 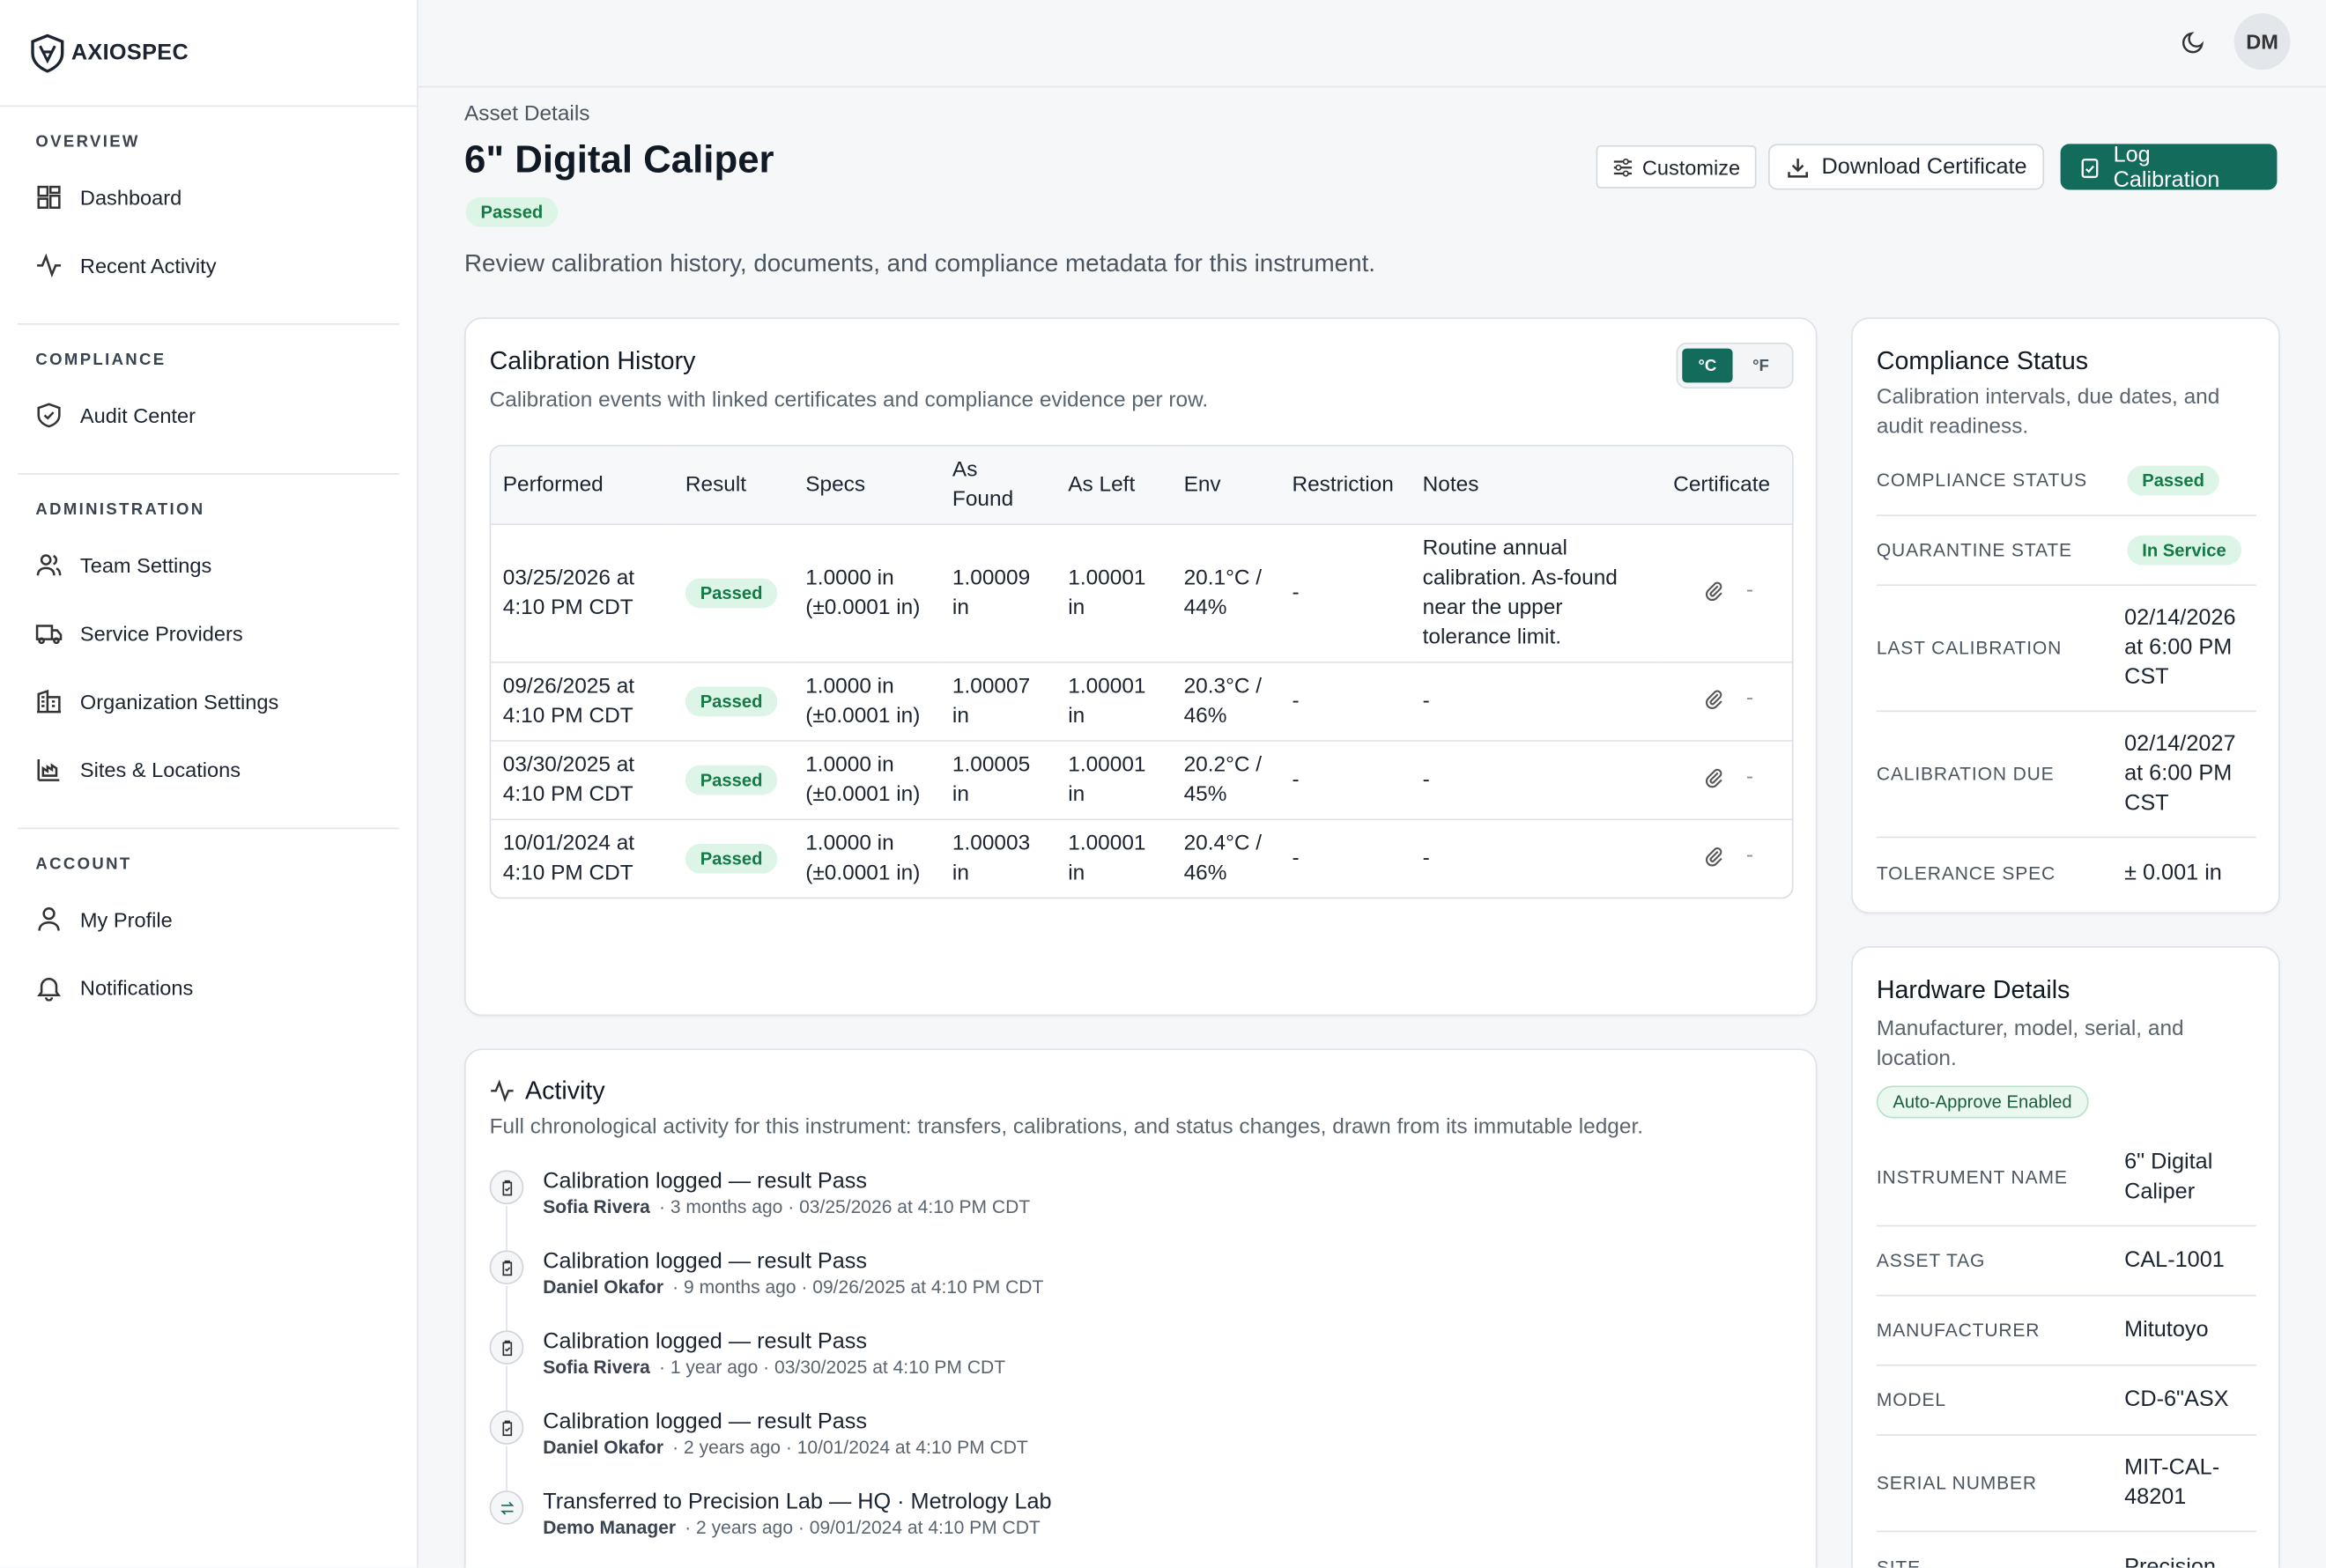 I want to click on detail-value: Precision, so click(x=2170, y=1560).